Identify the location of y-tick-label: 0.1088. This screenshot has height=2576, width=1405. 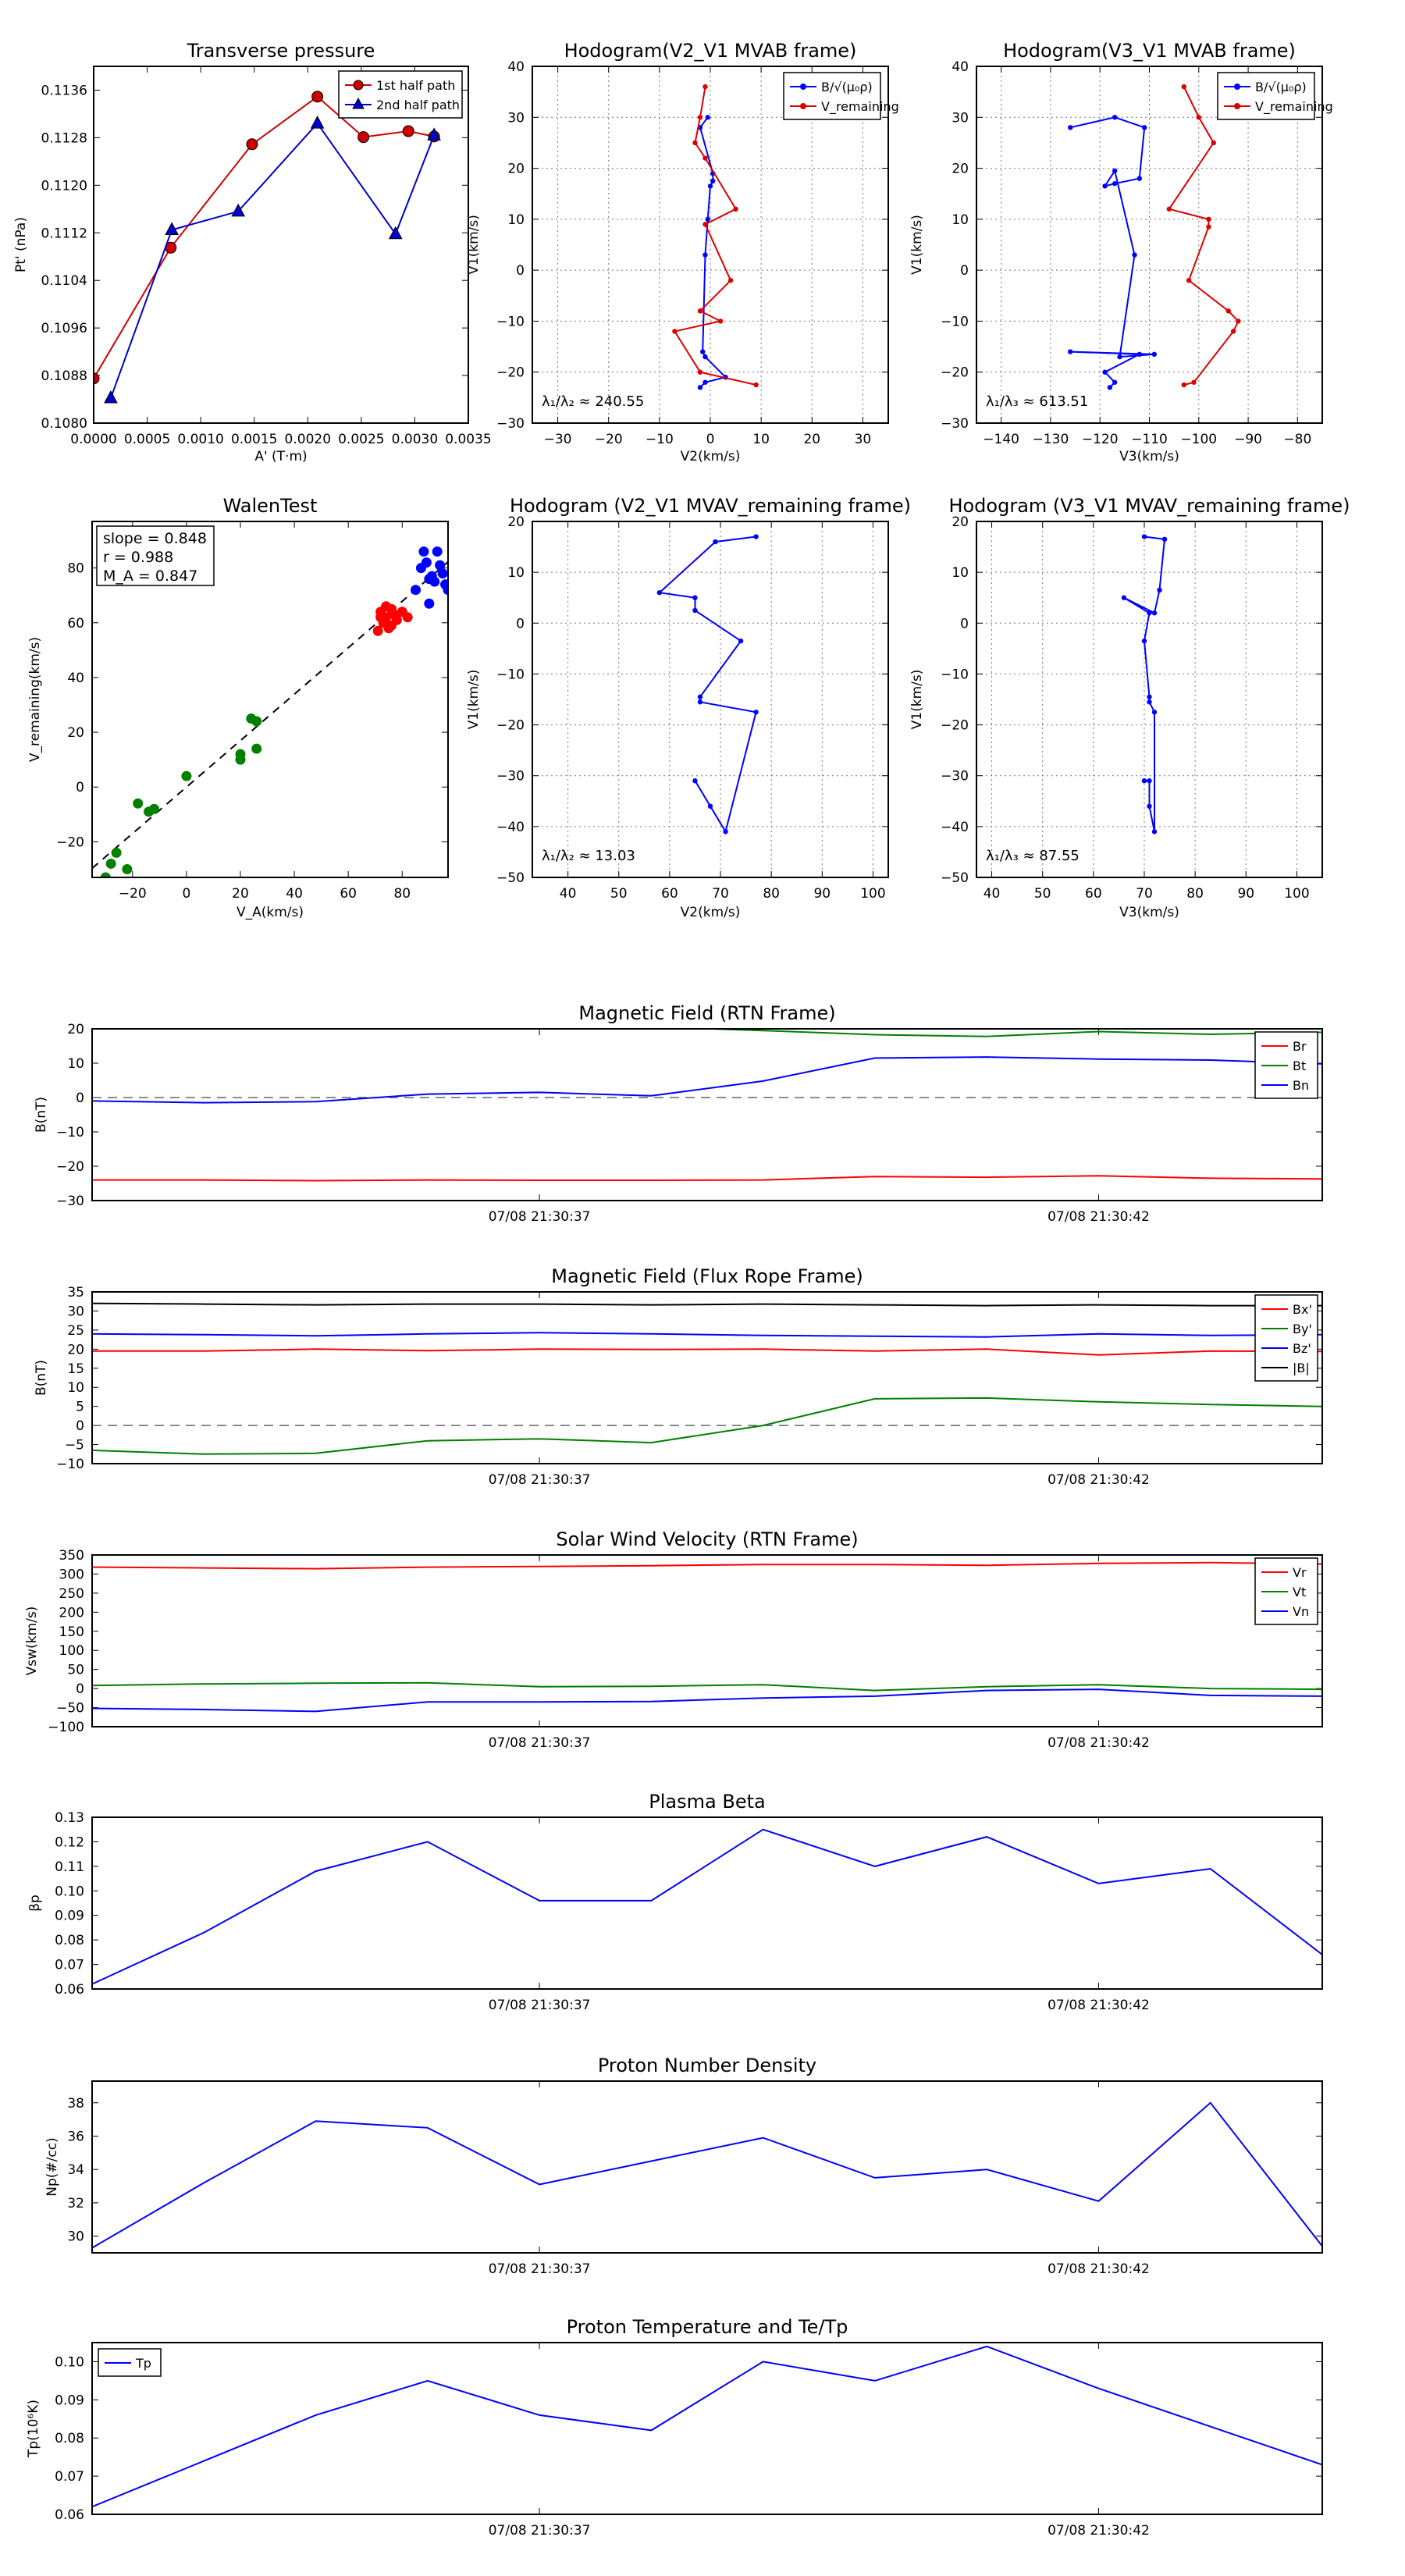
(64, 376).